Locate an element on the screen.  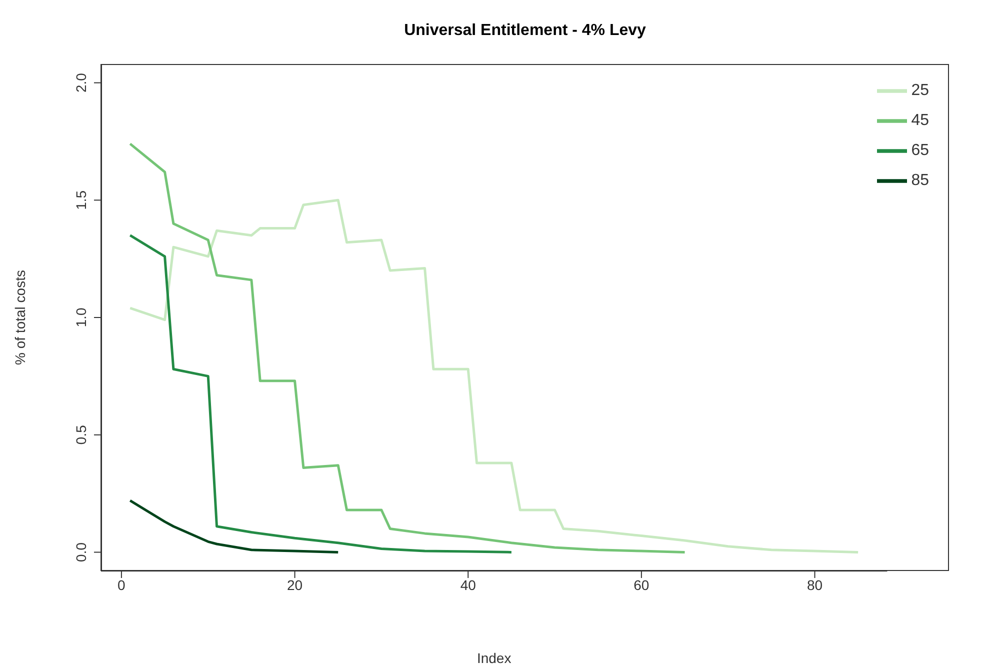
legend-label: 85 is located at coordinates (920, 181).